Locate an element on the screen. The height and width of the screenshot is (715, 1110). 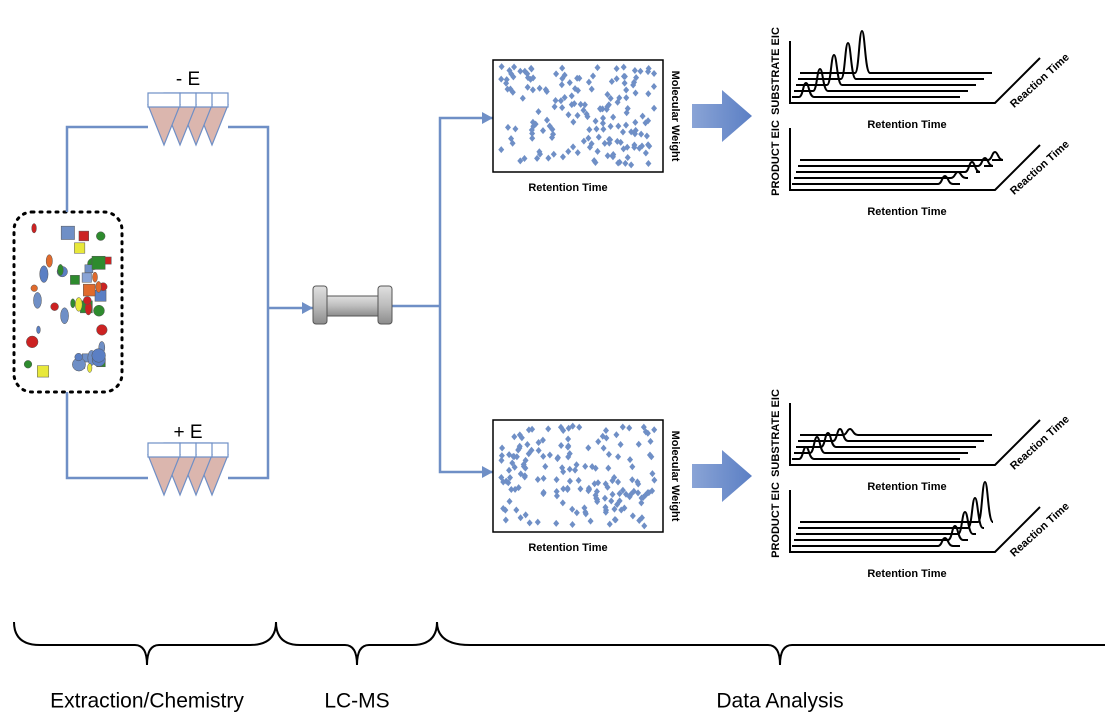
lc-column is located at coordinates (352, 305).